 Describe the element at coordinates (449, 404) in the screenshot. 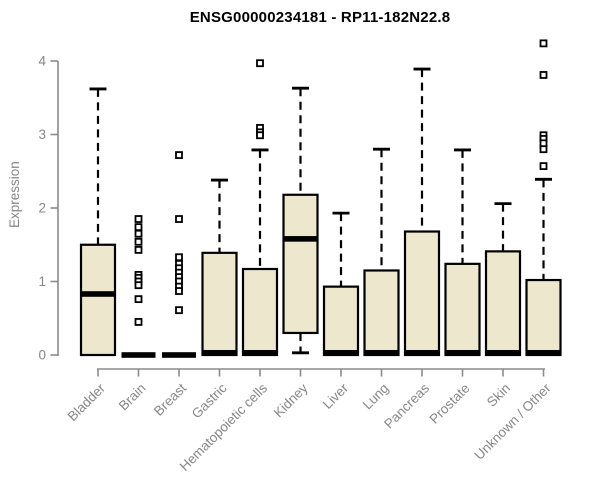

I see `x-tick-label-prostate: Prostate` at that location.